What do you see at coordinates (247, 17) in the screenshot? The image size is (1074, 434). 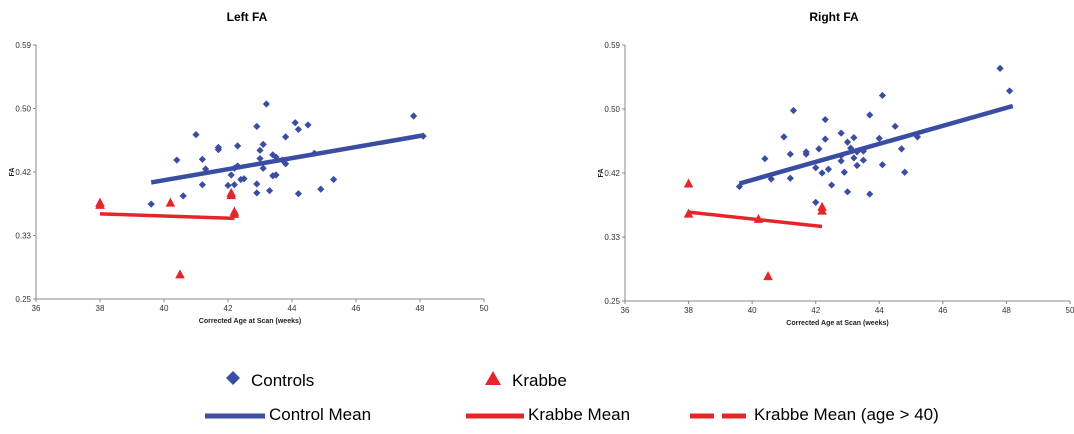 I see `chart-title: Left FA` at bounding box center [247, 17].